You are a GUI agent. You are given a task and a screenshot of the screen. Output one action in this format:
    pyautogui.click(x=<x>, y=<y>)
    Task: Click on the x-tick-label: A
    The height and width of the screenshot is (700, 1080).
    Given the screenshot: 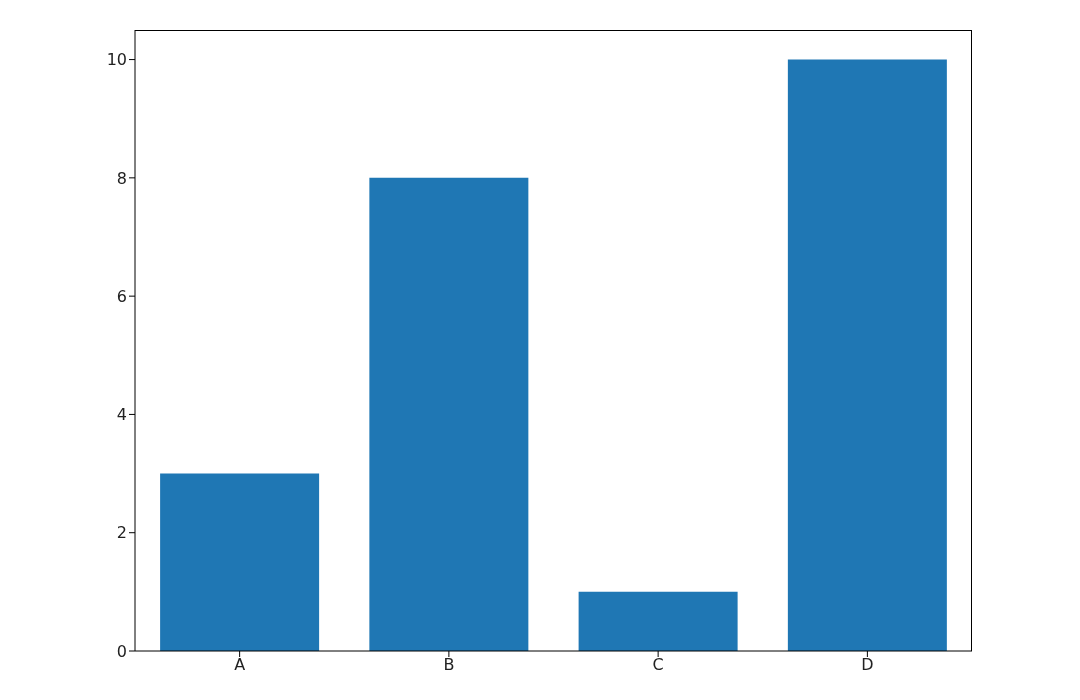 What is the action you would take?
    pyautogui.click(x=240, y=665)
    